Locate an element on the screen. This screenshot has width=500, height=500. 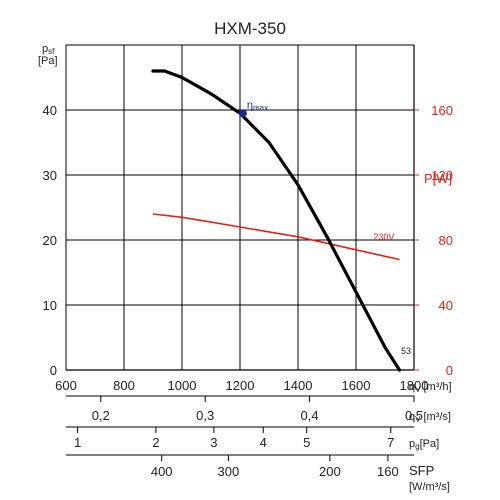
chart-title: HXM-350 is located at coordinates (250, 28).